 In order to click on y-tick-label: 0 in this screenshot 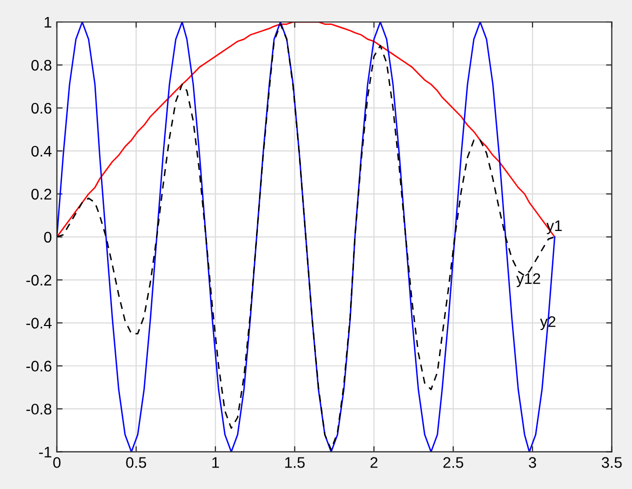, I will do `click(48, 237)`.